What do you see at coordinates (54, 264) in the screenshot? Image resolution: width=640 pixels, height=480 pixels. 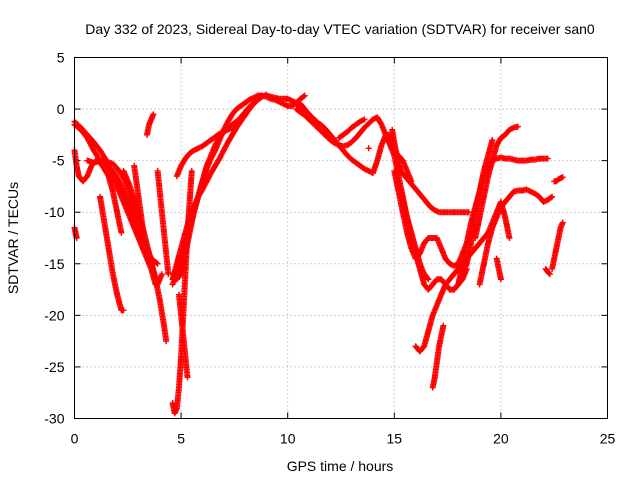 I see `y-tick-label: -15` at bounding box center [54, 264].